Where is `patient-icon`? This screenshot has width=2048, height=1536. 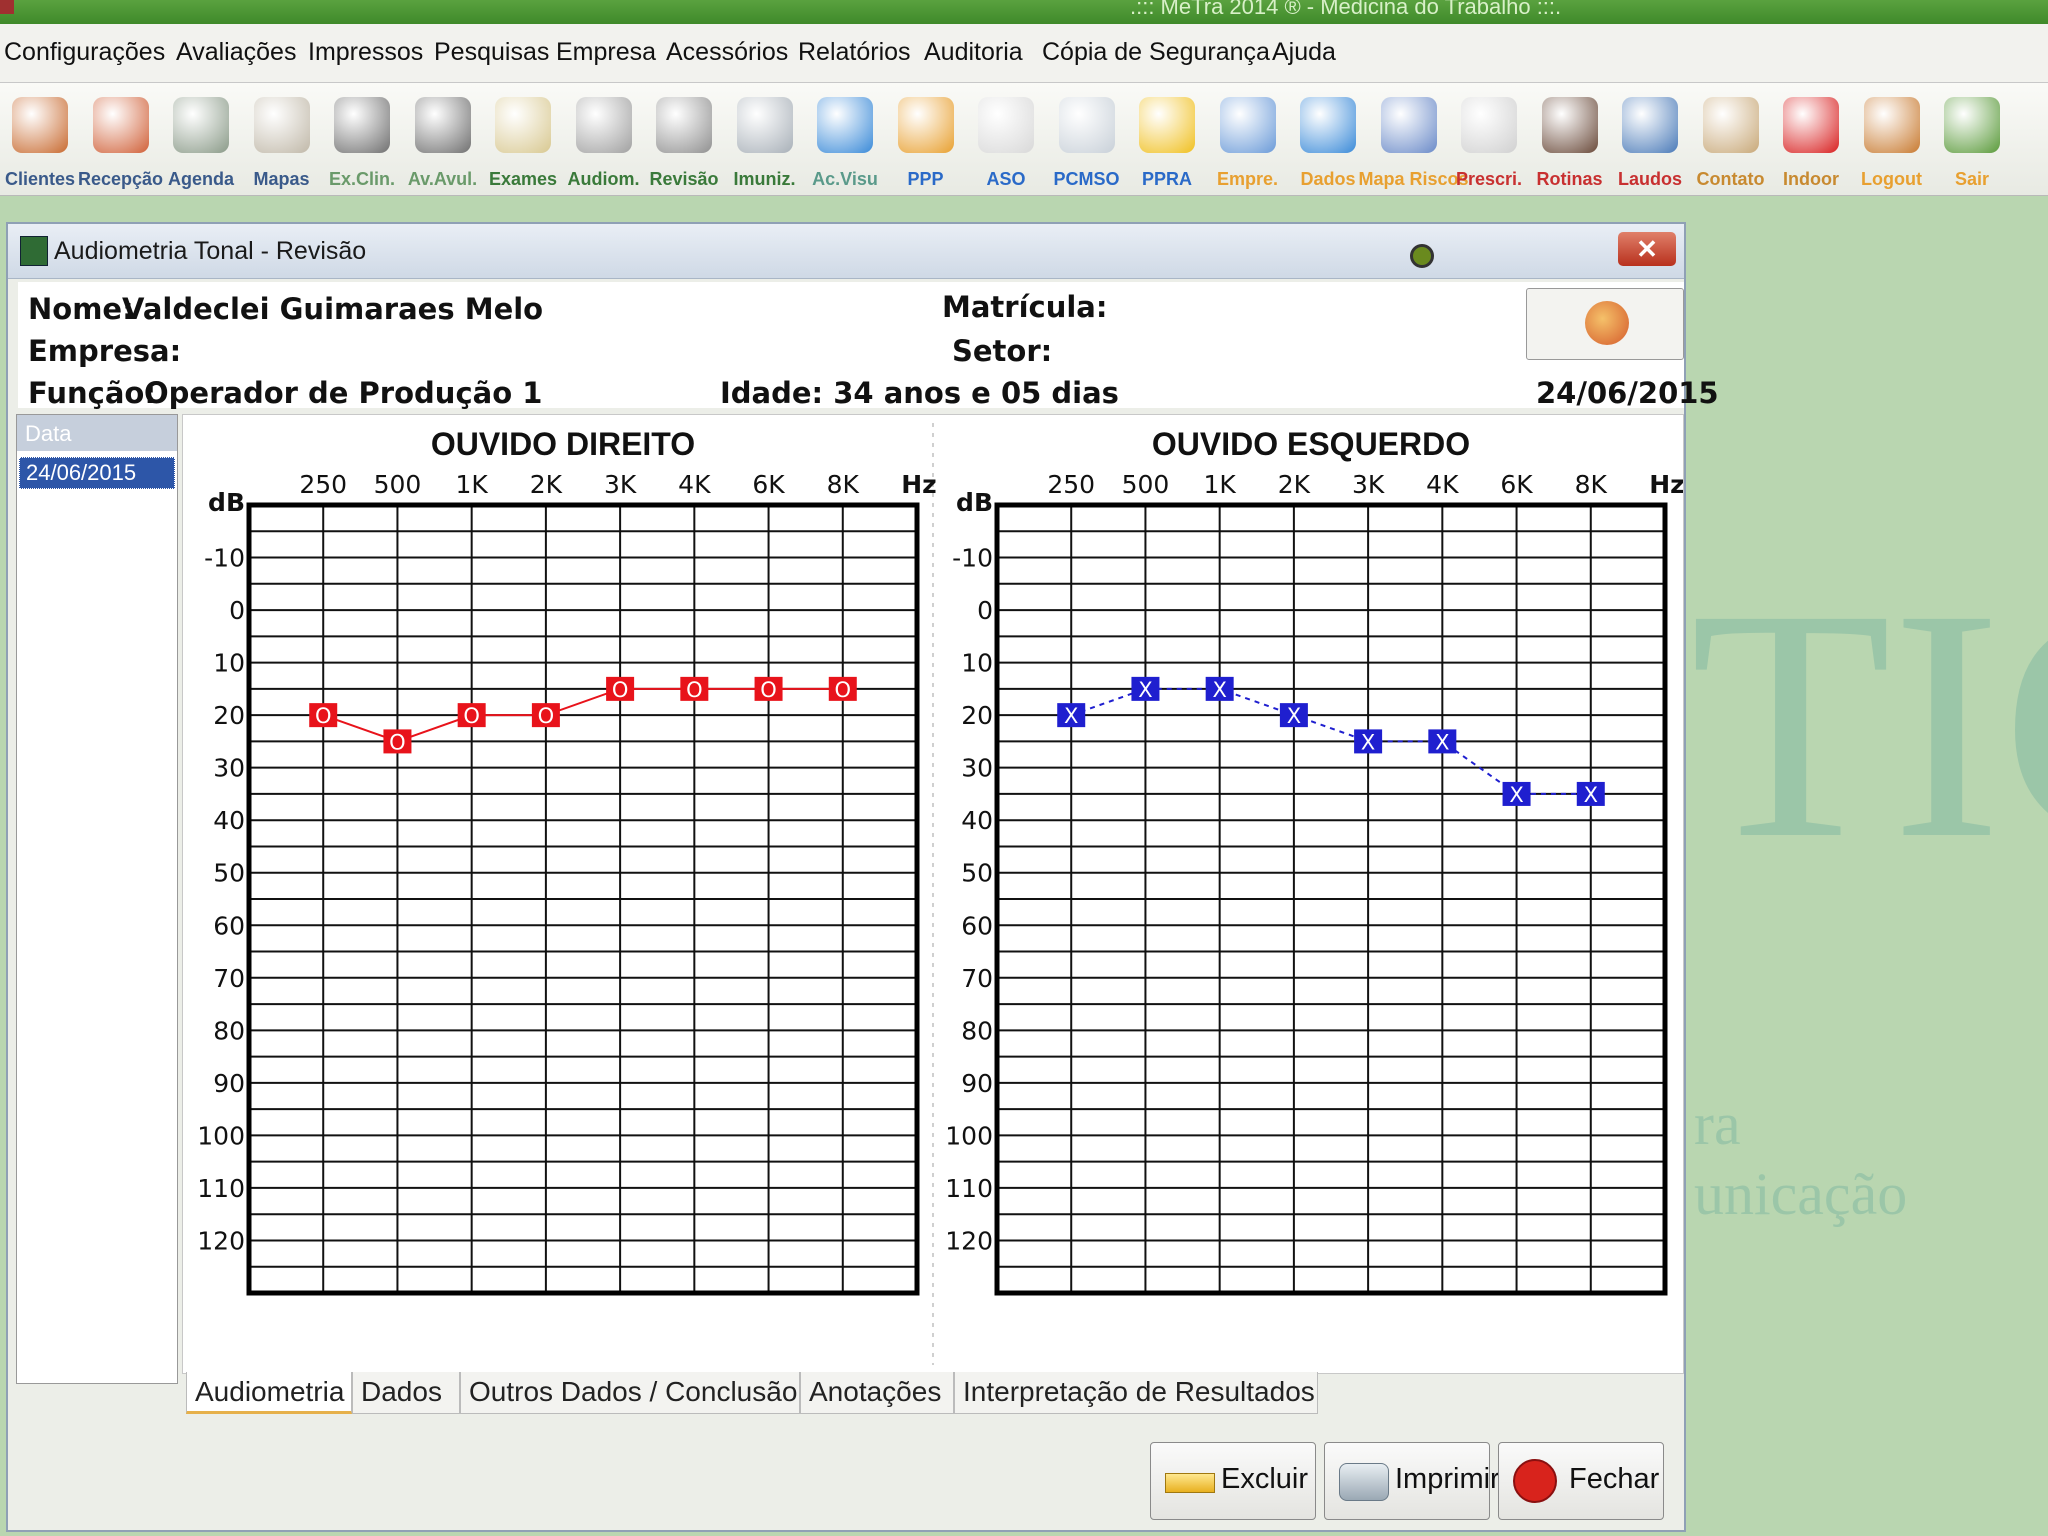
patient-icon is located at coordinates (1607, 323).